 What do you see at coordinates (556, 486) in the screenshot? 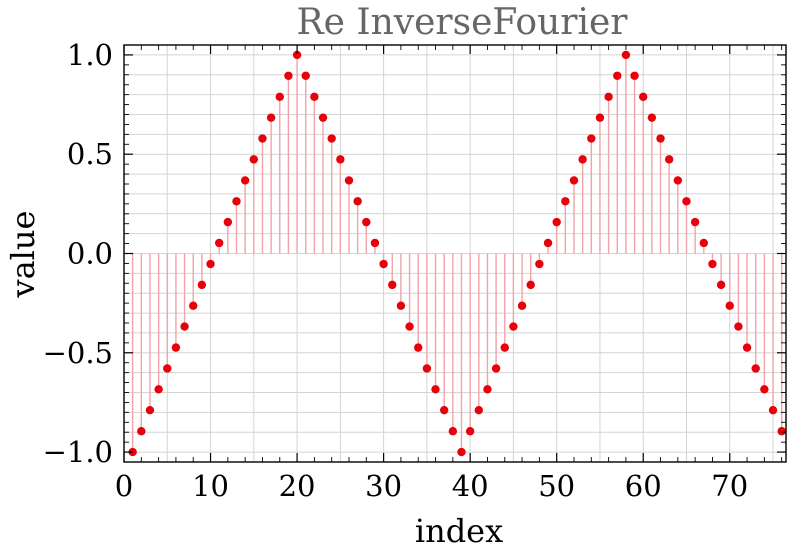
I see `x-tick-label: 50` at bounding box center [556, 486].